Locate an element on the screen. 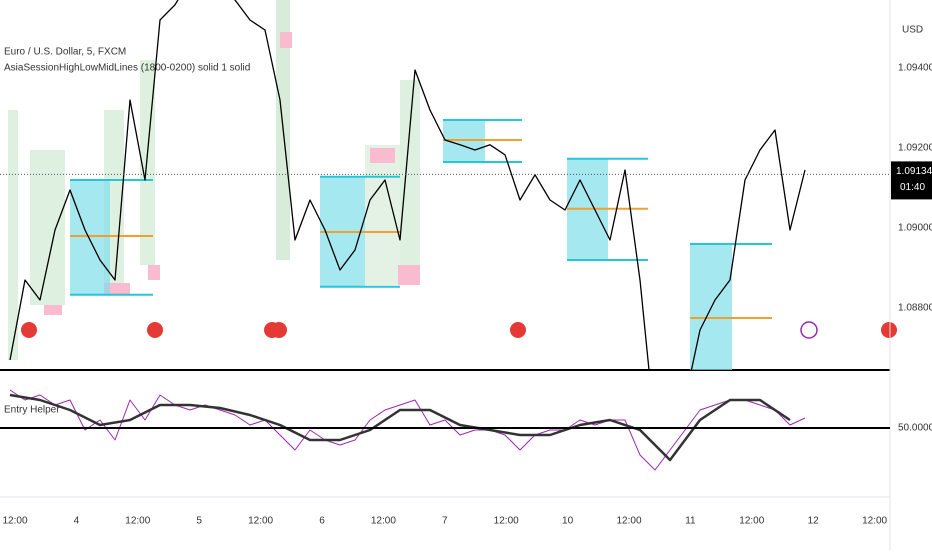 This screenshot has height=555, width=932. last-price-box is located at coordinates (911, 180).